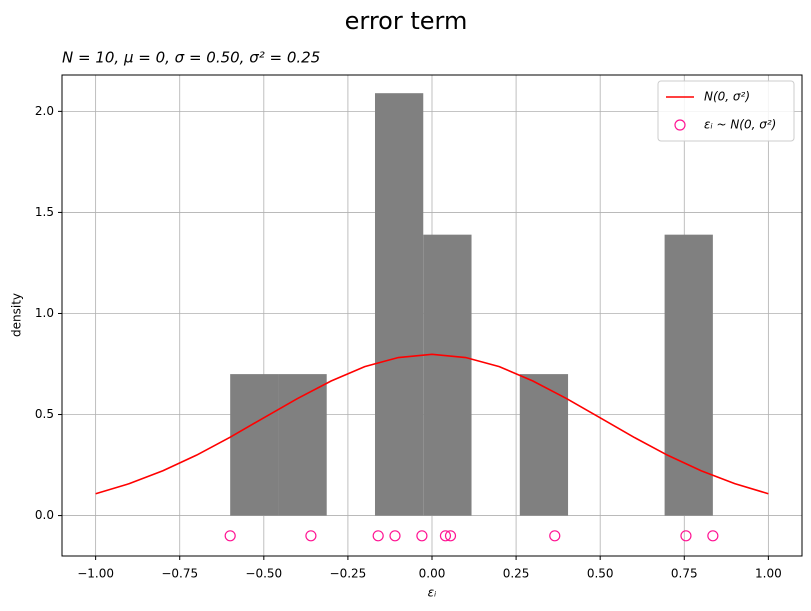  Describe the element at coordinates (727, 97) in the screenshot. I see `legend-label: N(0, σ²)` at that location.